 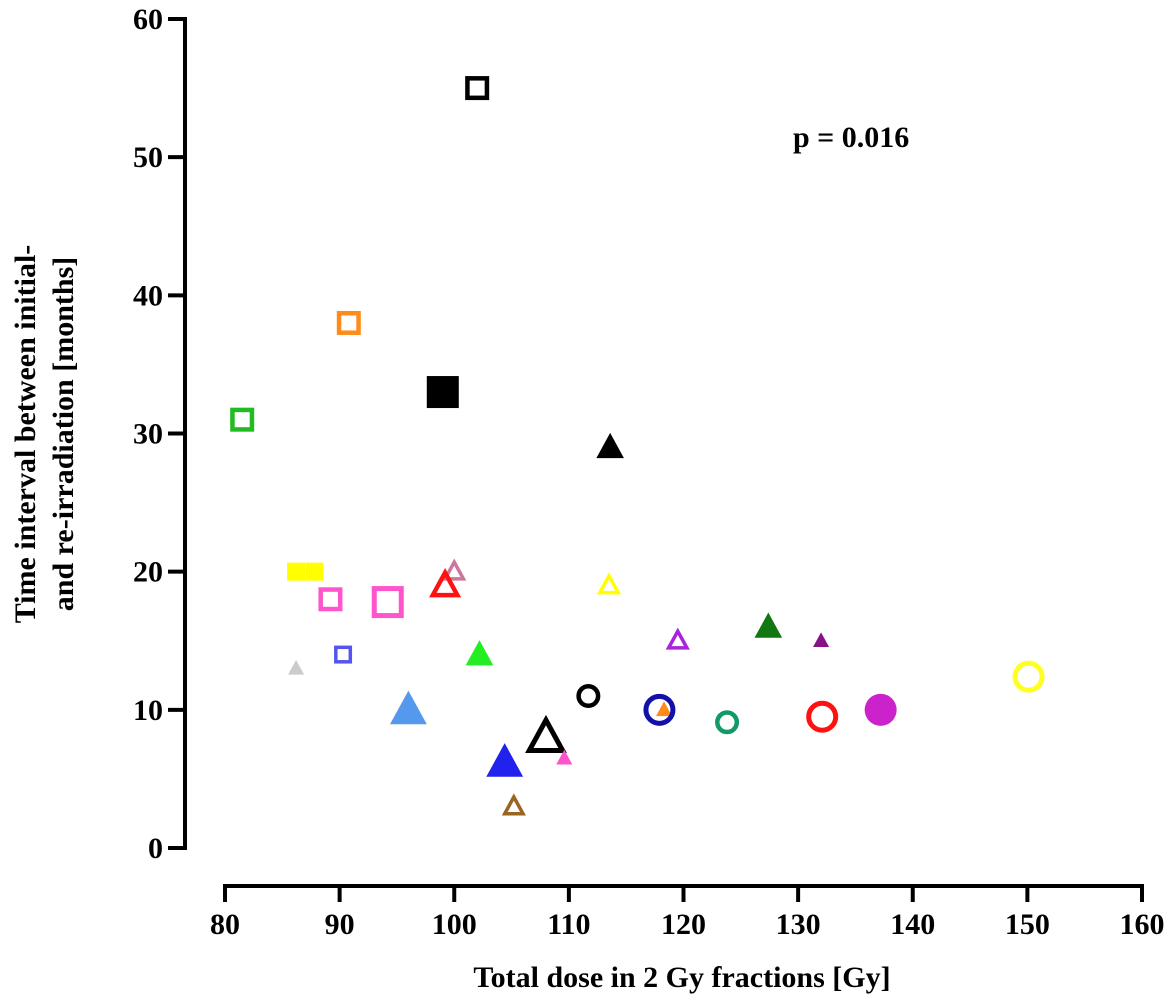 What do you see at coordinates (681, 977) in the screenshot?
I see `x-axis-title: Total dose in 2 Gy fractions [Gy]` at bounding box center [681, 977].